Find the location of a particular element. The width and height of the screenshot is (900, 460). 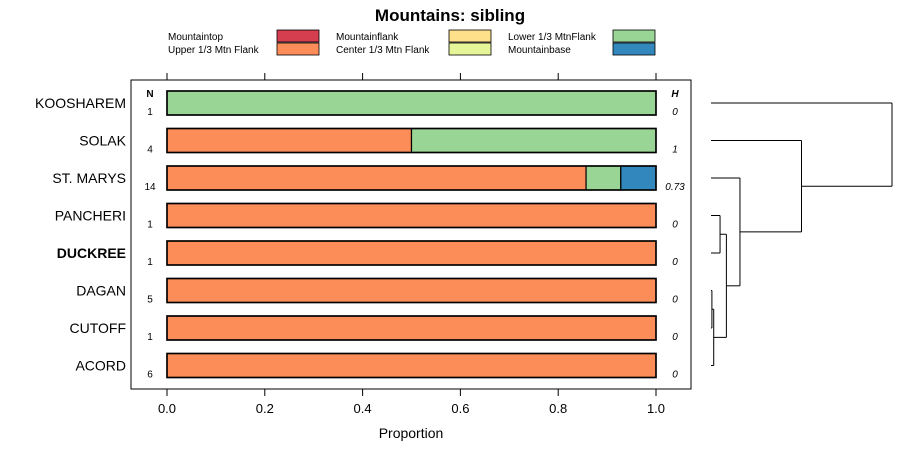

legend-label-lower-1-3-mtnflank: Lower 1/3 MtnFlank is located at coordinates (552, 37).